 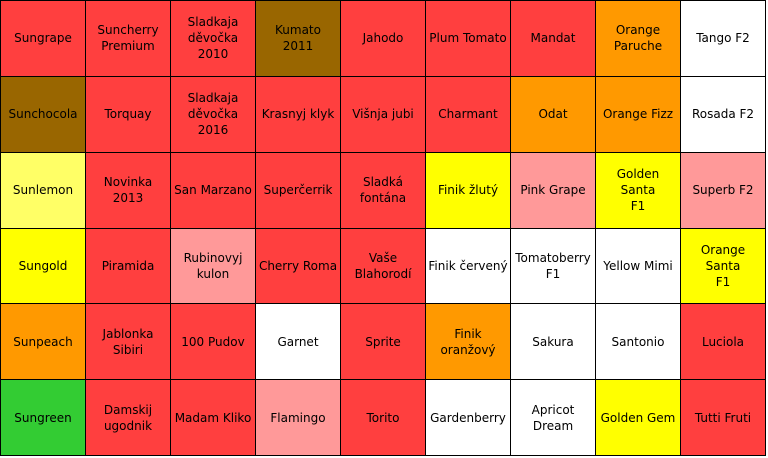 I want to click on variety-cell: Santonio, so click(x=638, y=342).